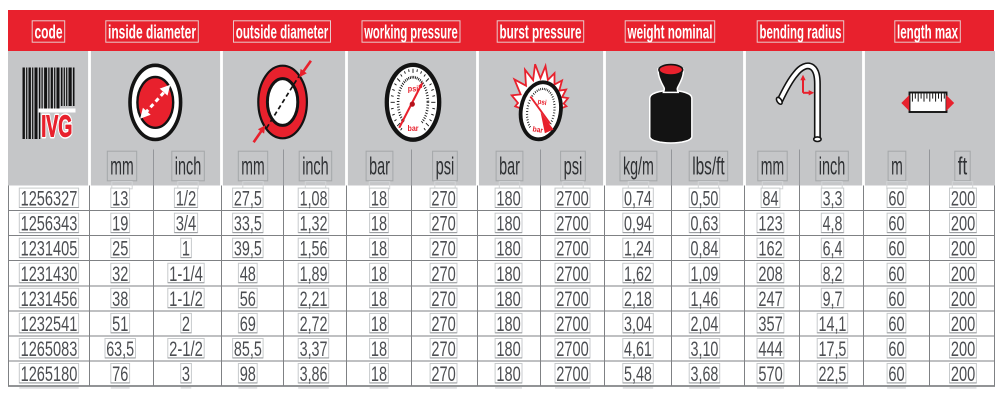 This screenshot has width=1000, height=400. I want to click on svg-text: 4,8, so click(833, 224).